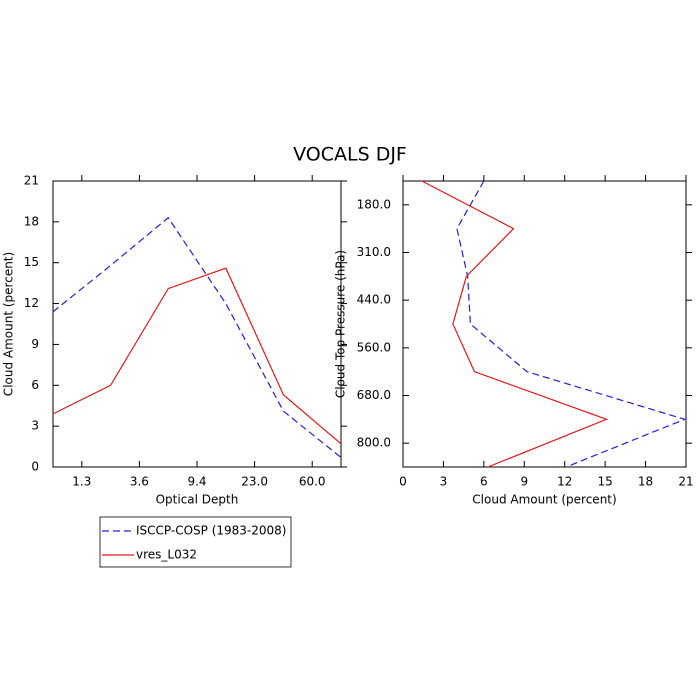  I want to click on chart-title: VOCALS DJF, so click(350, 155).